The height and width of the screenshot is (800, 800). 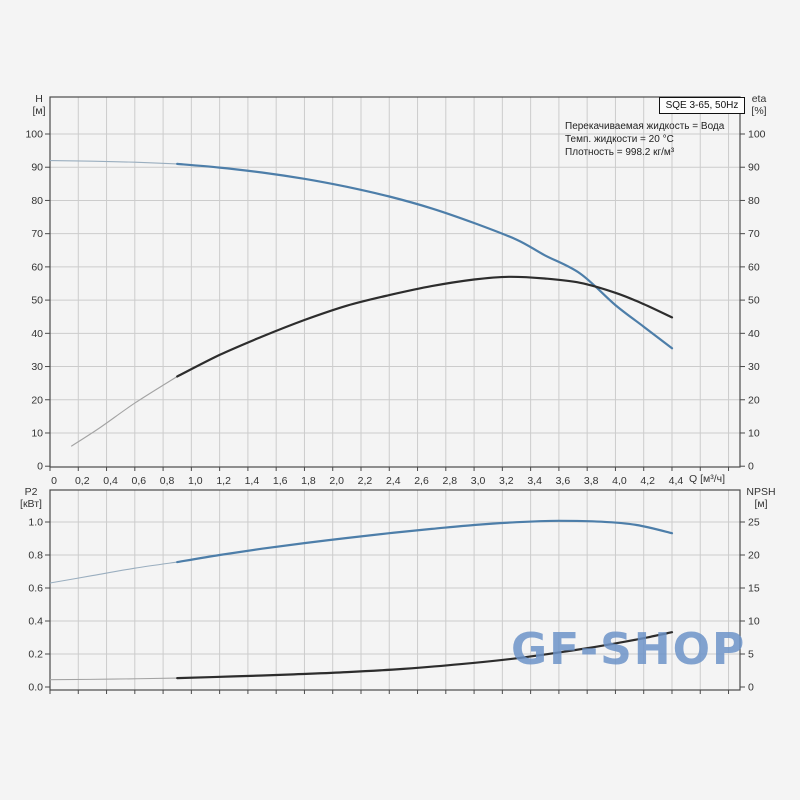 I want to click on svg-text: 4,0, so click(x=619, y=481).